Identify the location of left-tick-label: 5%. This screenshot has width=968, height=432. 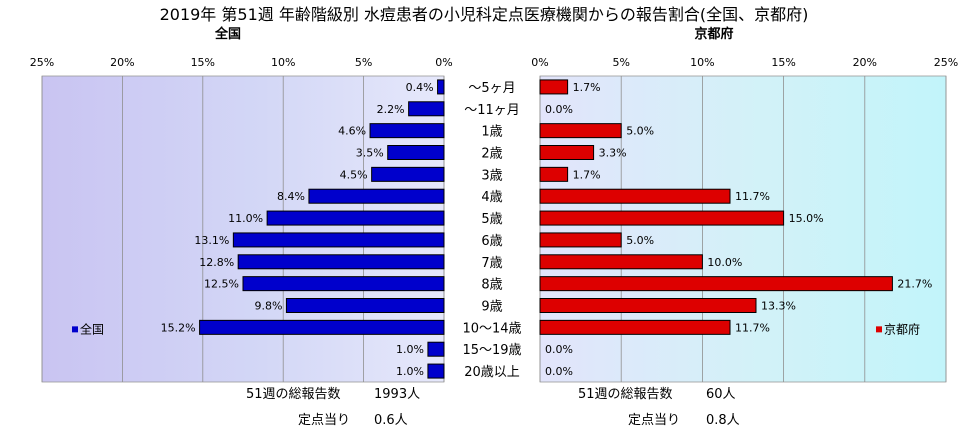
(363, 62).